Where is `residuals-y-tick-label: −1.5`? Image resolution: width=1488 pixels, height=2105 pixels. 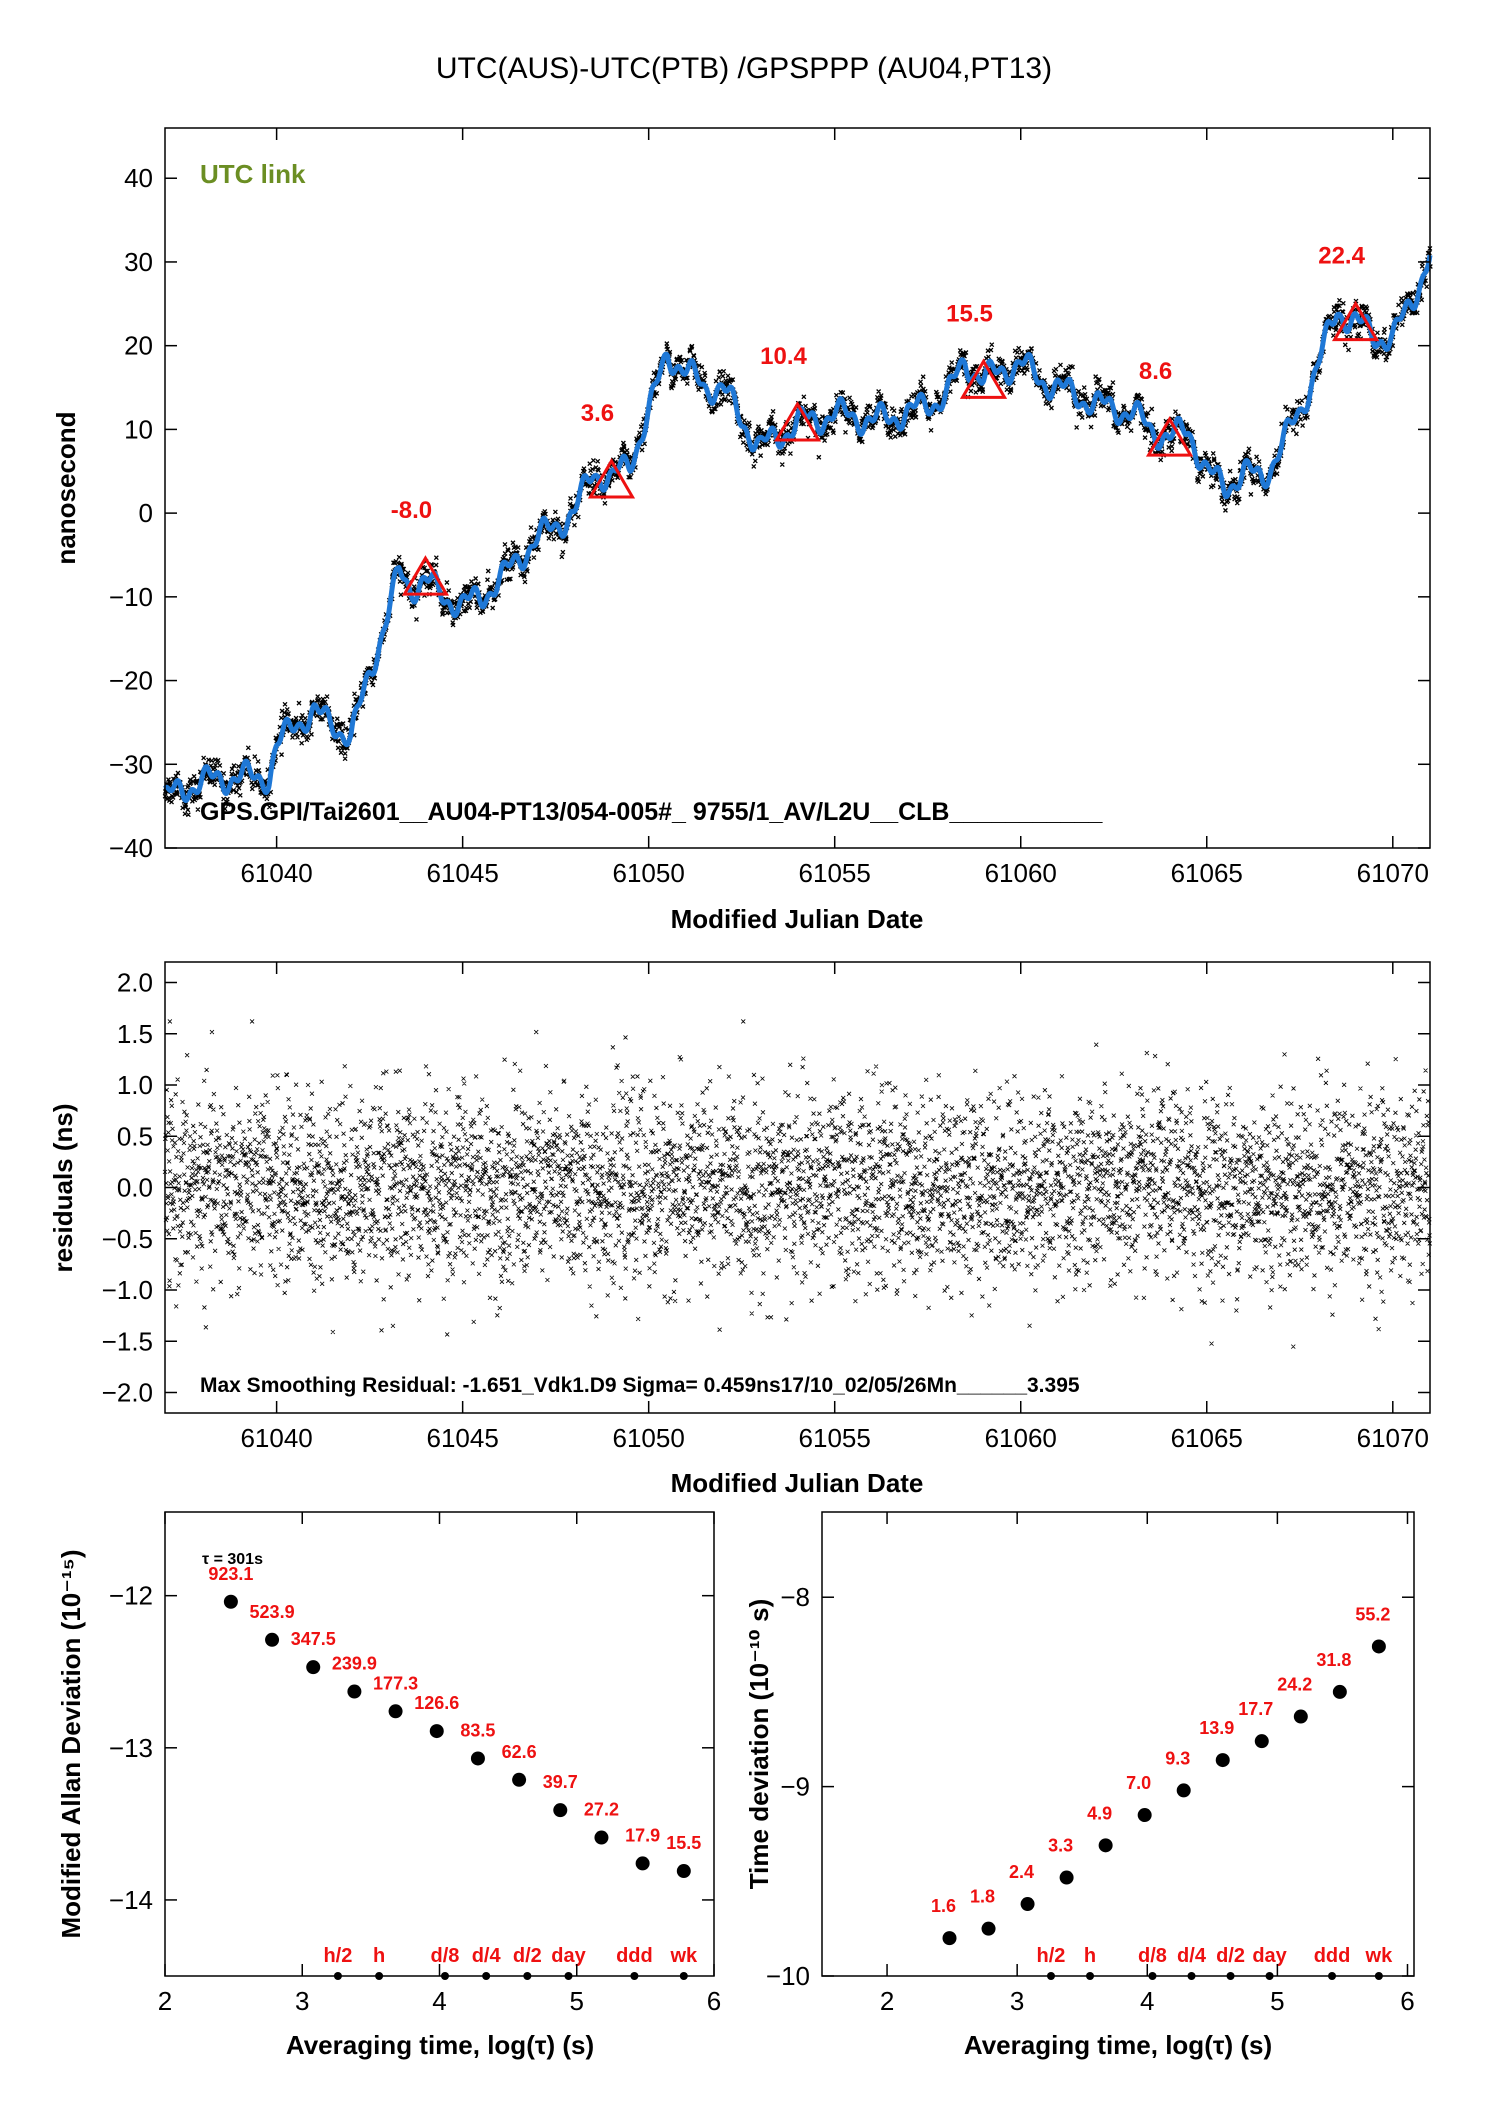
residuals-y-tick-label: −1.5 is located at coordinates (127, 1341).